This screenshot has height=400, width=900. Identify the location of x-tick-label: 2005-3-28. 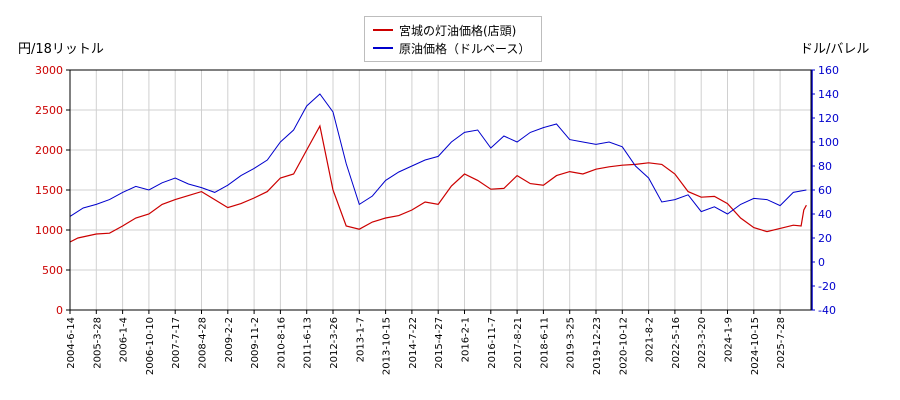
(97, 343).